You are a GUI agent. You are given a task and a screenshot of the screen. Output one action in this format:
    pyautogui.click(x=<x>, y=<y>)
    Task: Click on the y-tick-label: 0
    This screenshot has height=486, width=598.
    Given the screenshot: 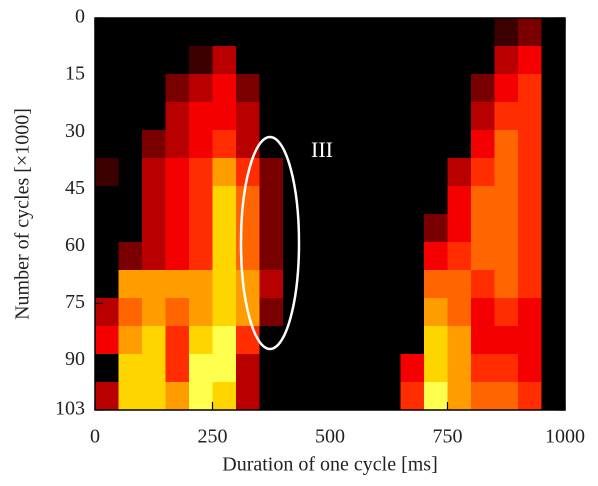 What is the action you would take?
    pyautogui.click(x=80, y=17)
    